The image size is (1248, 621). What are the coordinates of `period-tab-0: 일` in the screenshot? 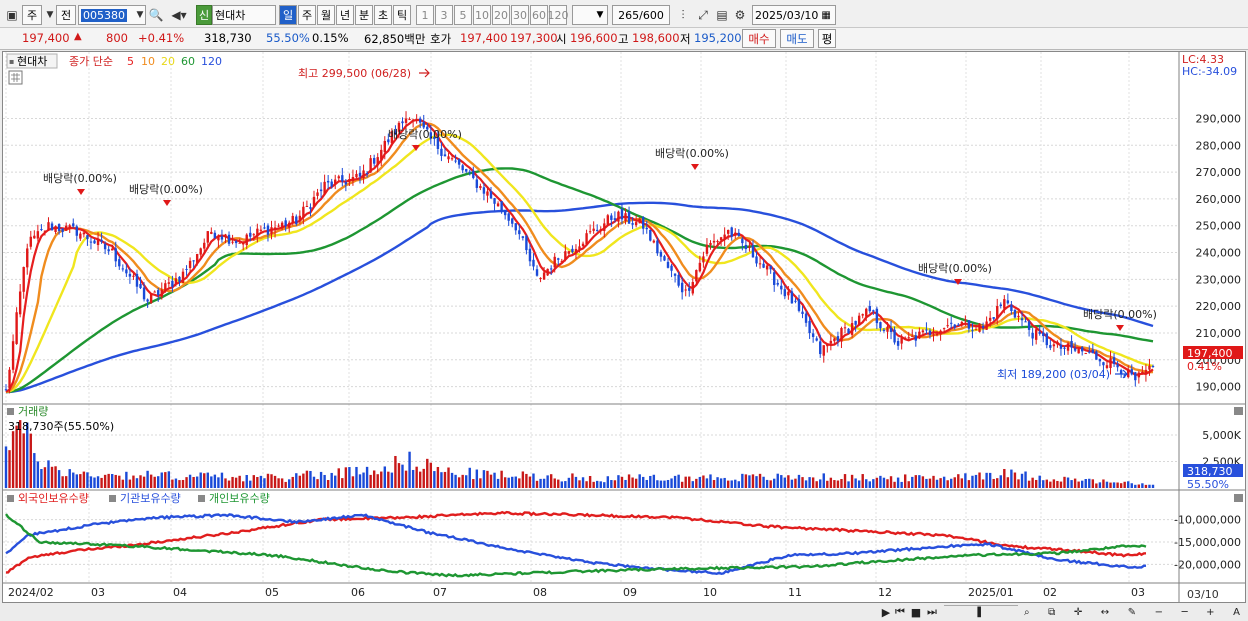 It's located at (288, 15).